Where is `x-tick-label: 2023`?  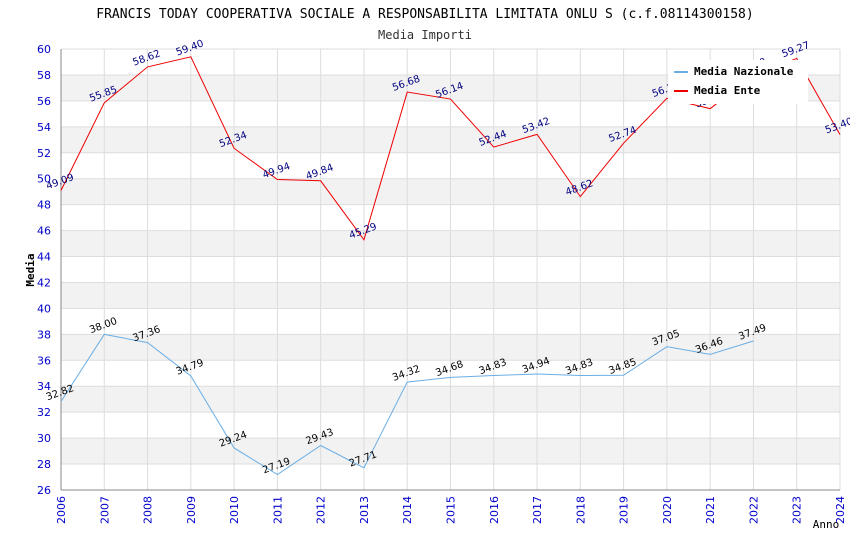 x-tick-label: 2023 is located at coordinates (797, 510).